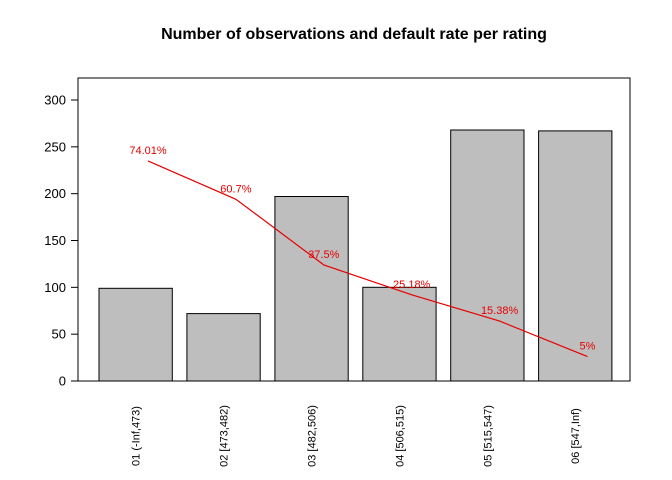  Describe the element at coordinates (488, 436) in the screenshot. I see `x-category-label: 05 [515,547)` at that location.